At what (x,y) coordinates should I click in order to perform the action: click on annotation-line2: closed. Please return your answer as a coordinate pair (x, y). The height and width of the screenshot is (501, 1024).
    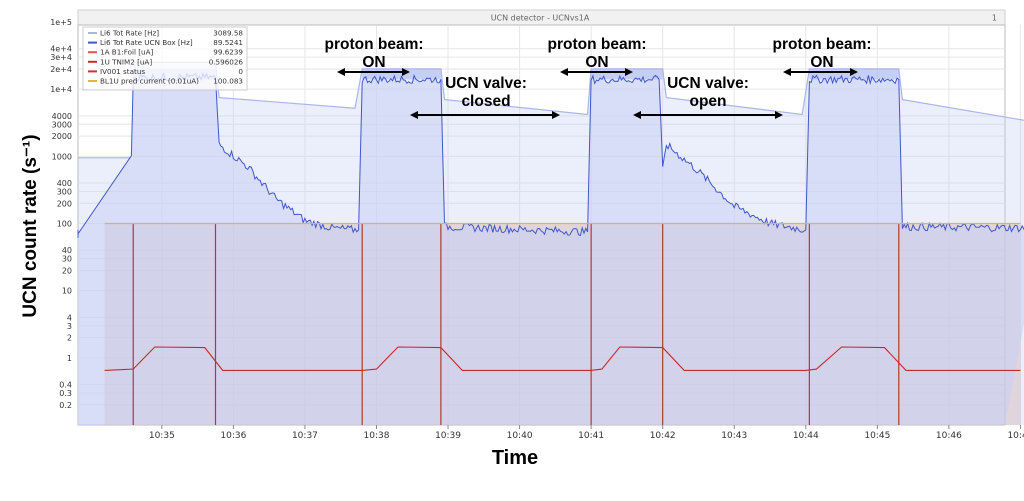
    Looking at the image, I should click on (485, 101).